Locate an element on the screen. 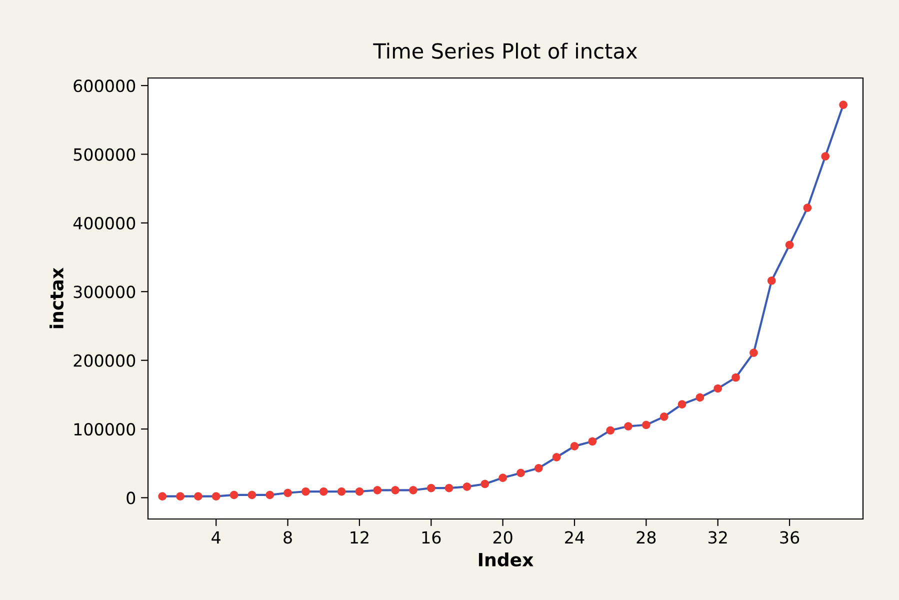 This screenshot has width=899, height=600. x-tick-label: 8 is located at coordinates (288, 537).